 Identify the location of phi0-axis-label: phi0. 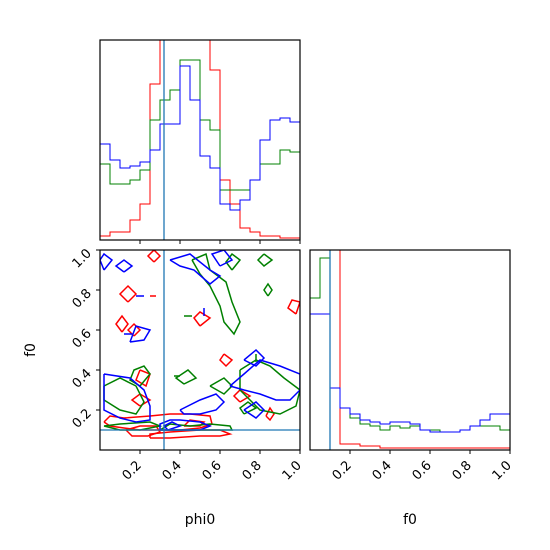
(200, 520).